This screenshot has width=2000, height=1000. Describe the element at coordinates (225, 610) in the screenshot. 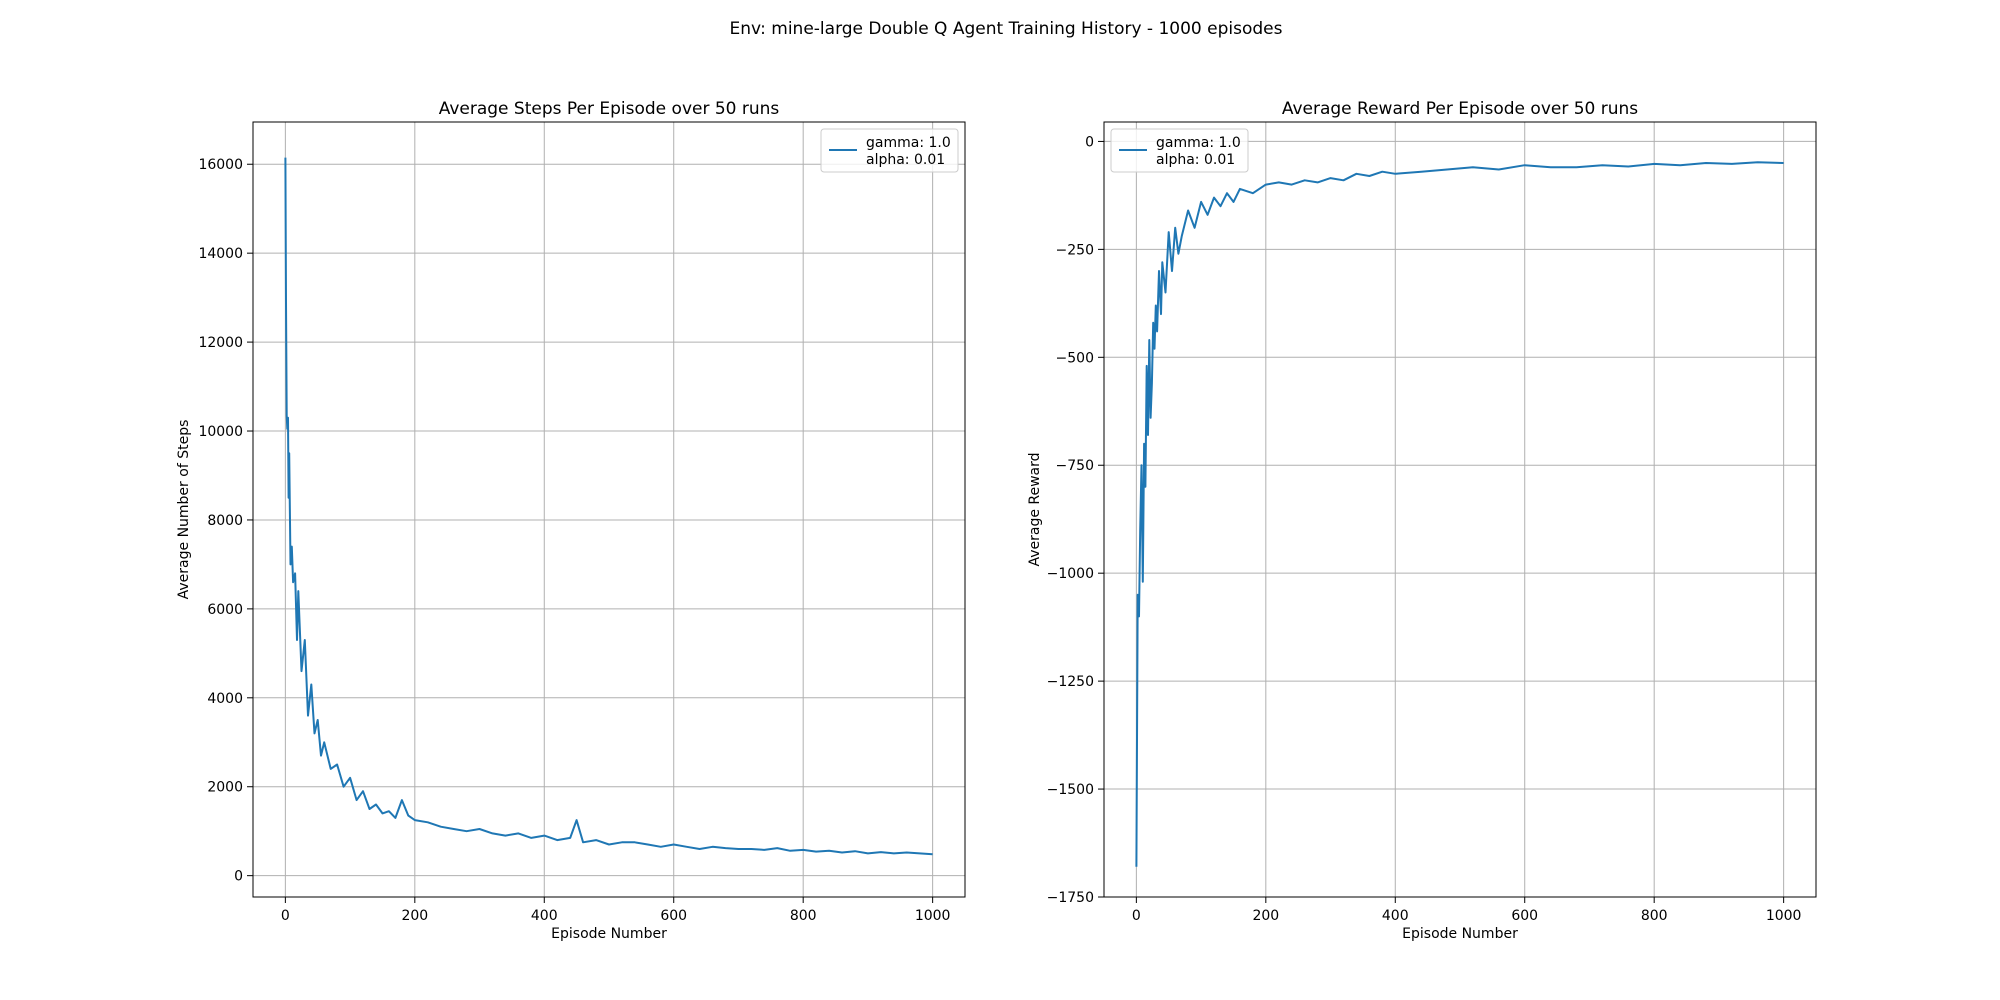

I see `steps-y-tick-label: 6000` at that location.